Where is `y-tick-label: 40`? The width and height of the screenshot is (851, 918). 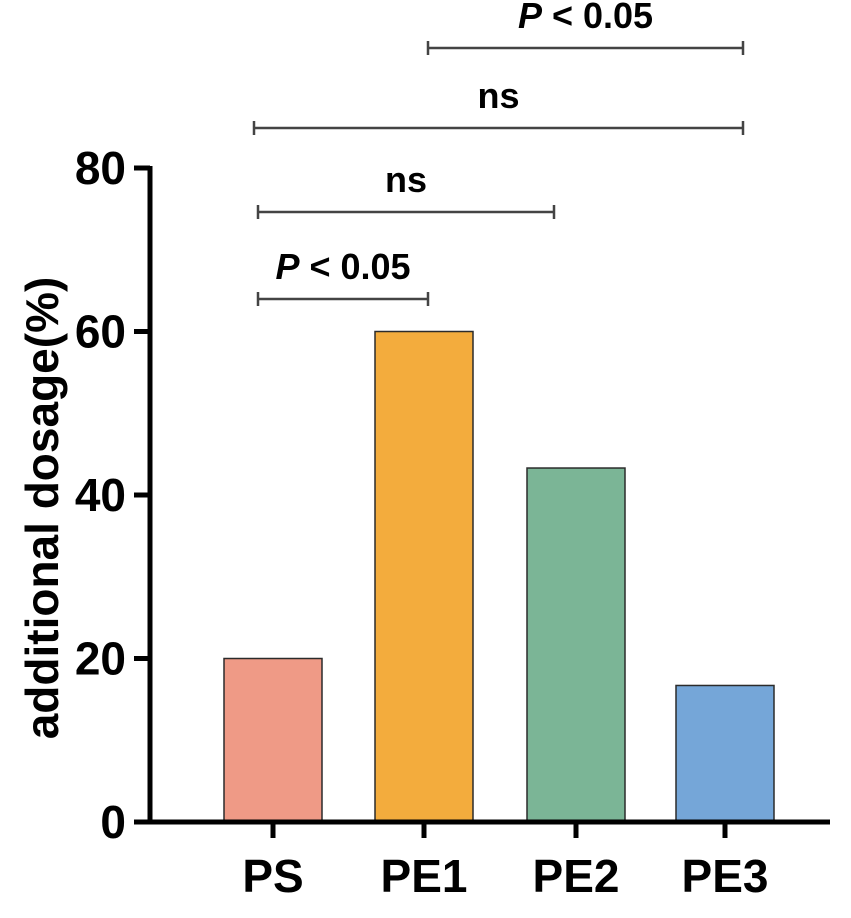
y-tick-label: 40 is located at coordinates (100, 495).